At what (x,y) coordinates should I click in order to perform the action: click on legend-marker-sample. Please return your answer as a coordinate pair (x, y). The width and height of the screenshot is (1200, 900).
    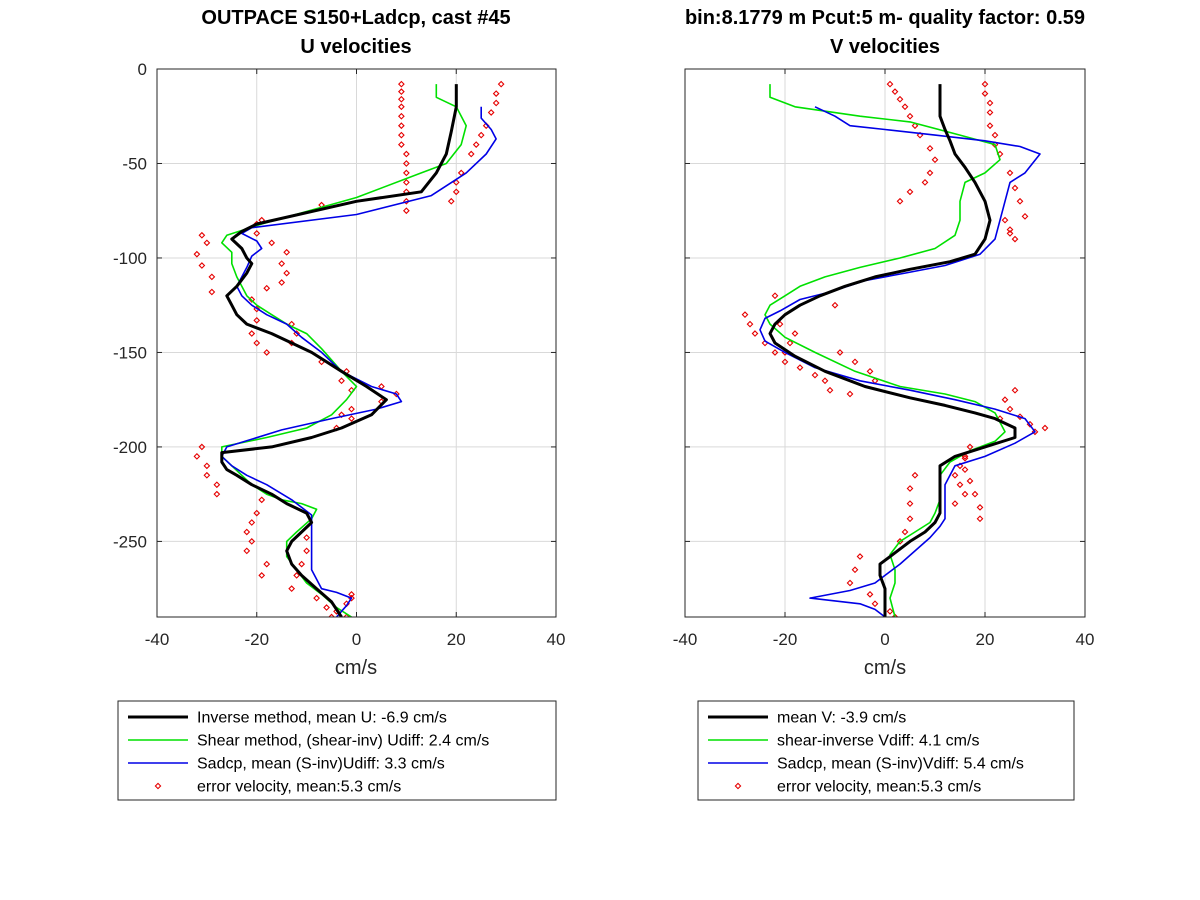
    Looking at the image, I should click on (738, 786).